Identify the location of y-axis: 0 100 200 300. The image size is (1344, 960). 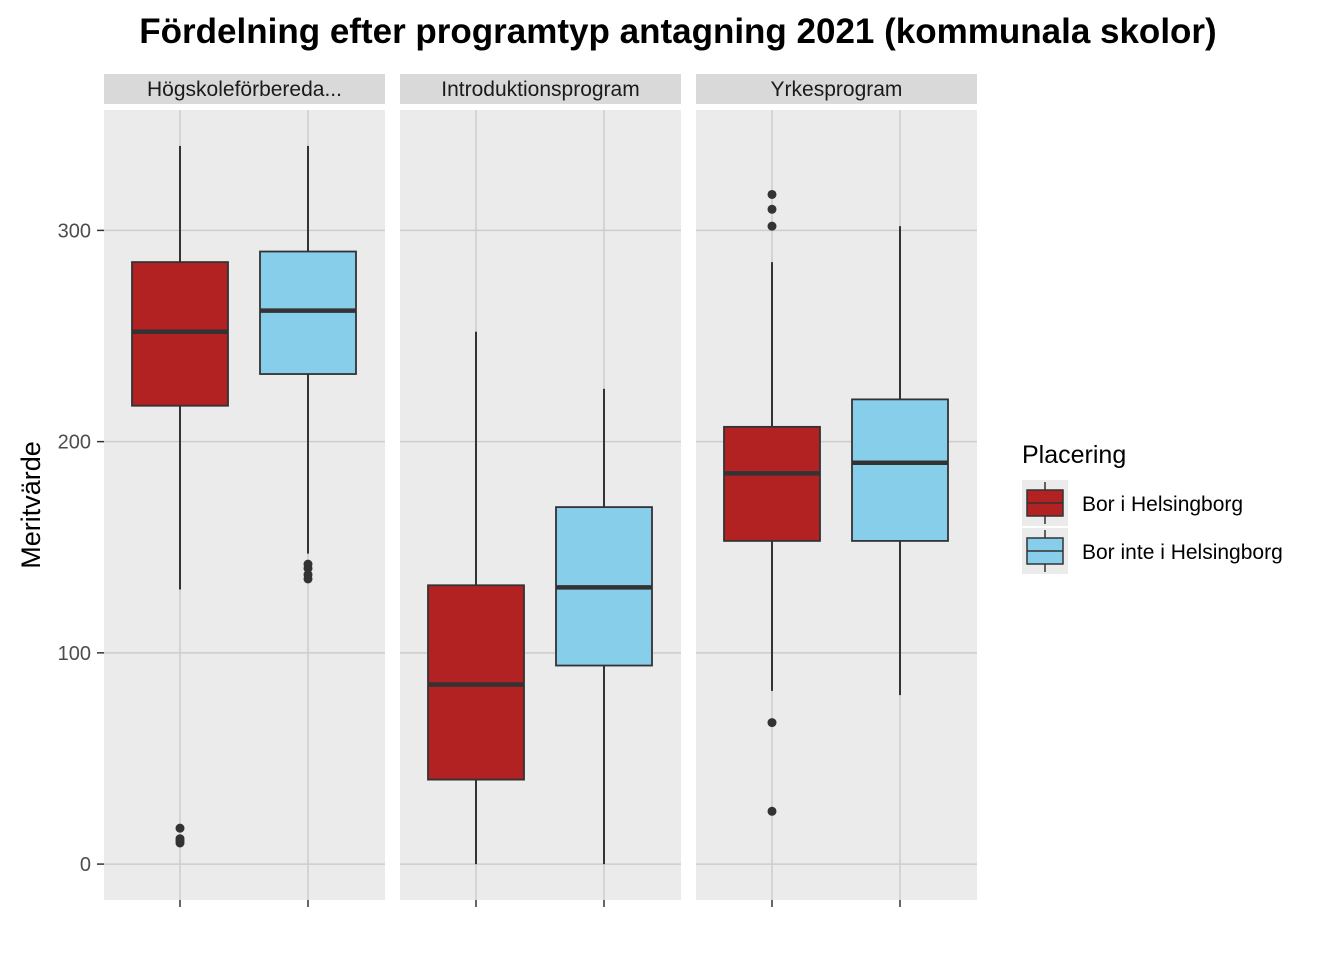
(81, 548).